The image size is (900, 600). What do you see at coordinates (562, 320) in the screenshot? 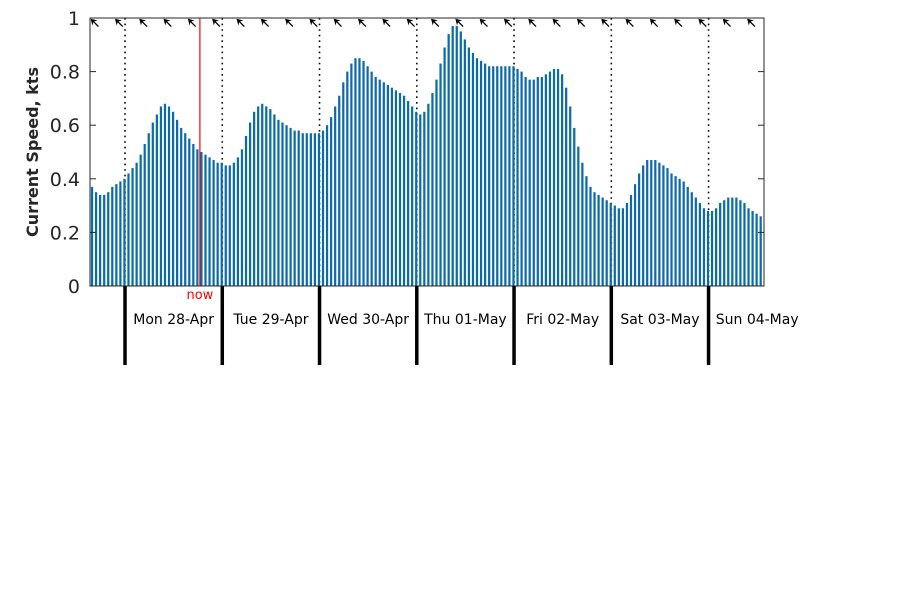
I see `day-label: Fri 02-May` at bounding box center [562, 320].